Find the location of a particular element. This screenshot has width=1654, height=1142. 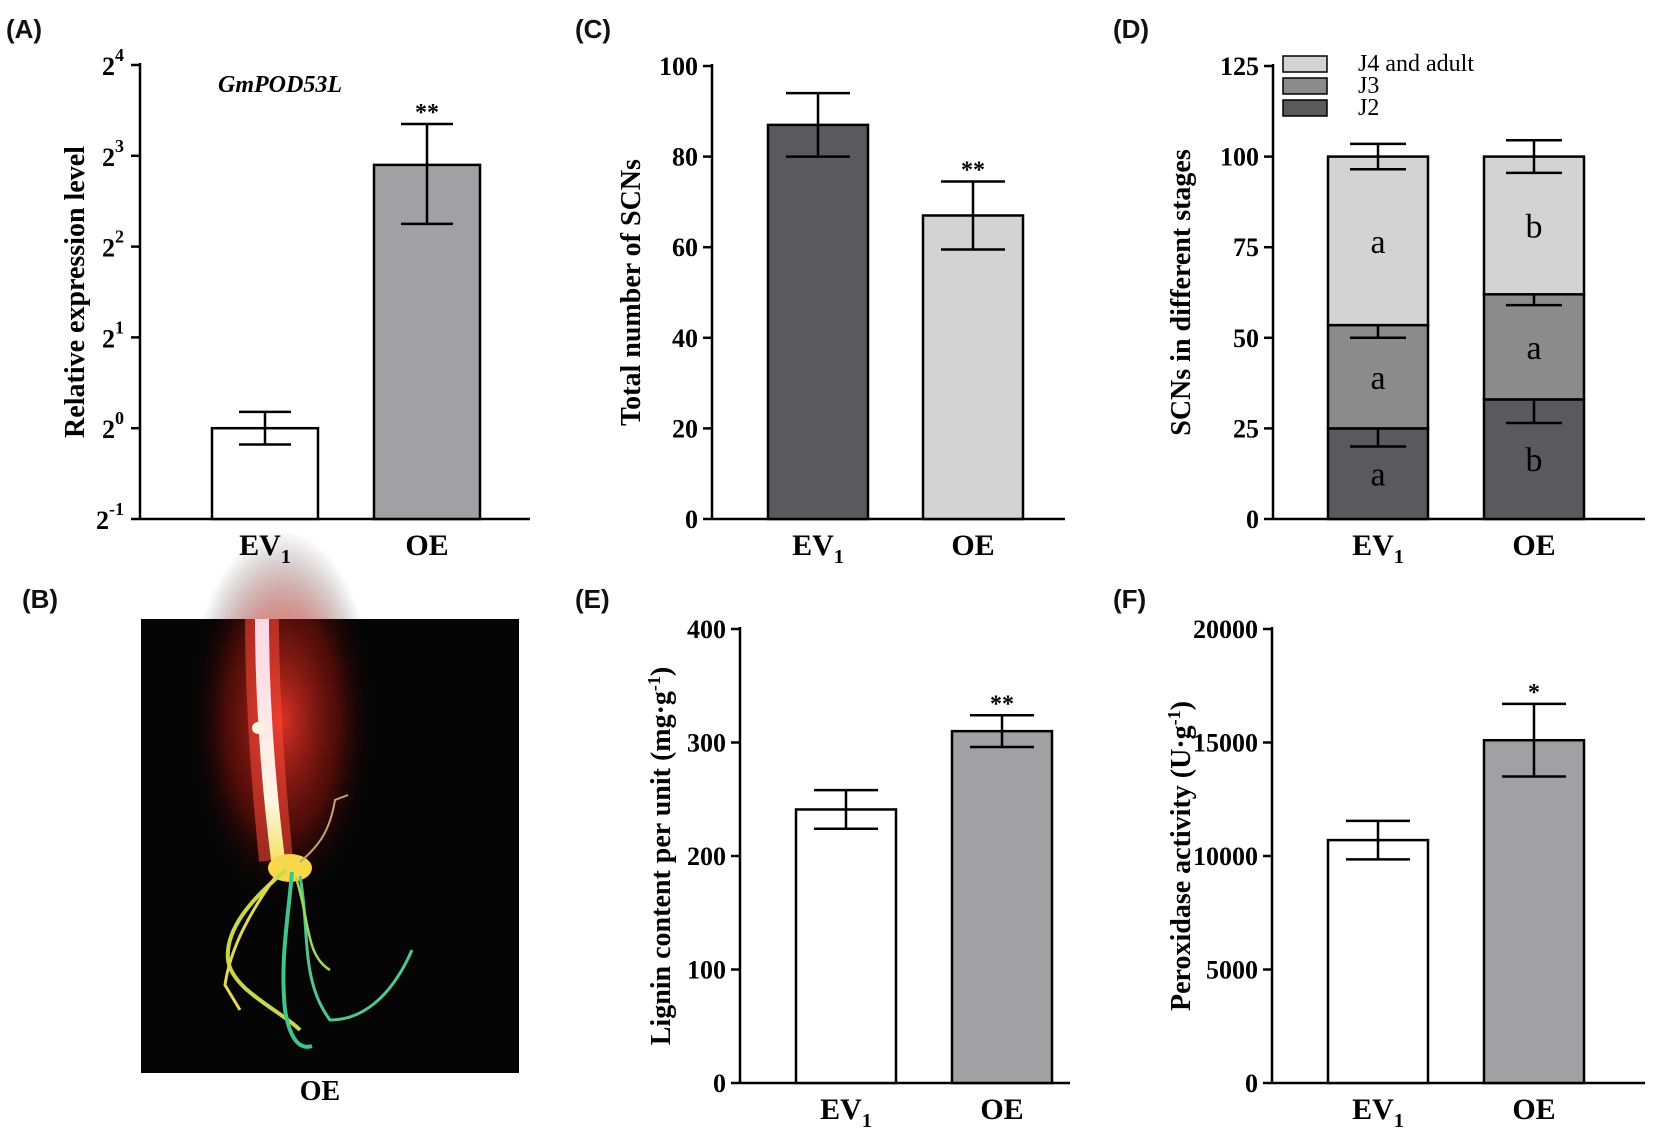

y-tick-label-2: 50 is located at coordinates (1246, 338).